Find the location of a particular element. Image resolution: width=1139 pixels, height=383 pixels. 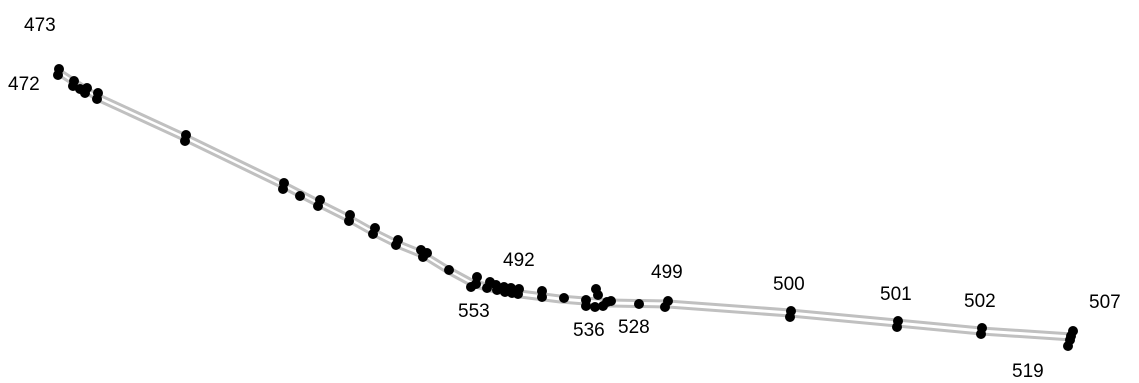

stop-label-492: 492 is located at coordinates (519, 260).